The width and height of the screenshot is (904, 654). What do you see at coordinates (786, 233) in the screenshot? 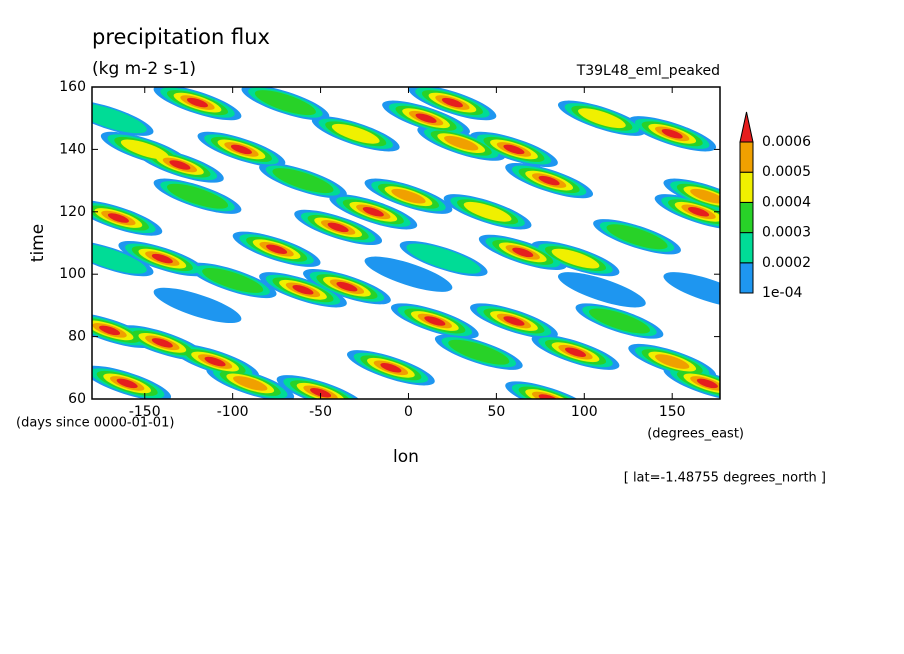
I see `colorbar-label: 0.0003` at bounding box center [786, 233].